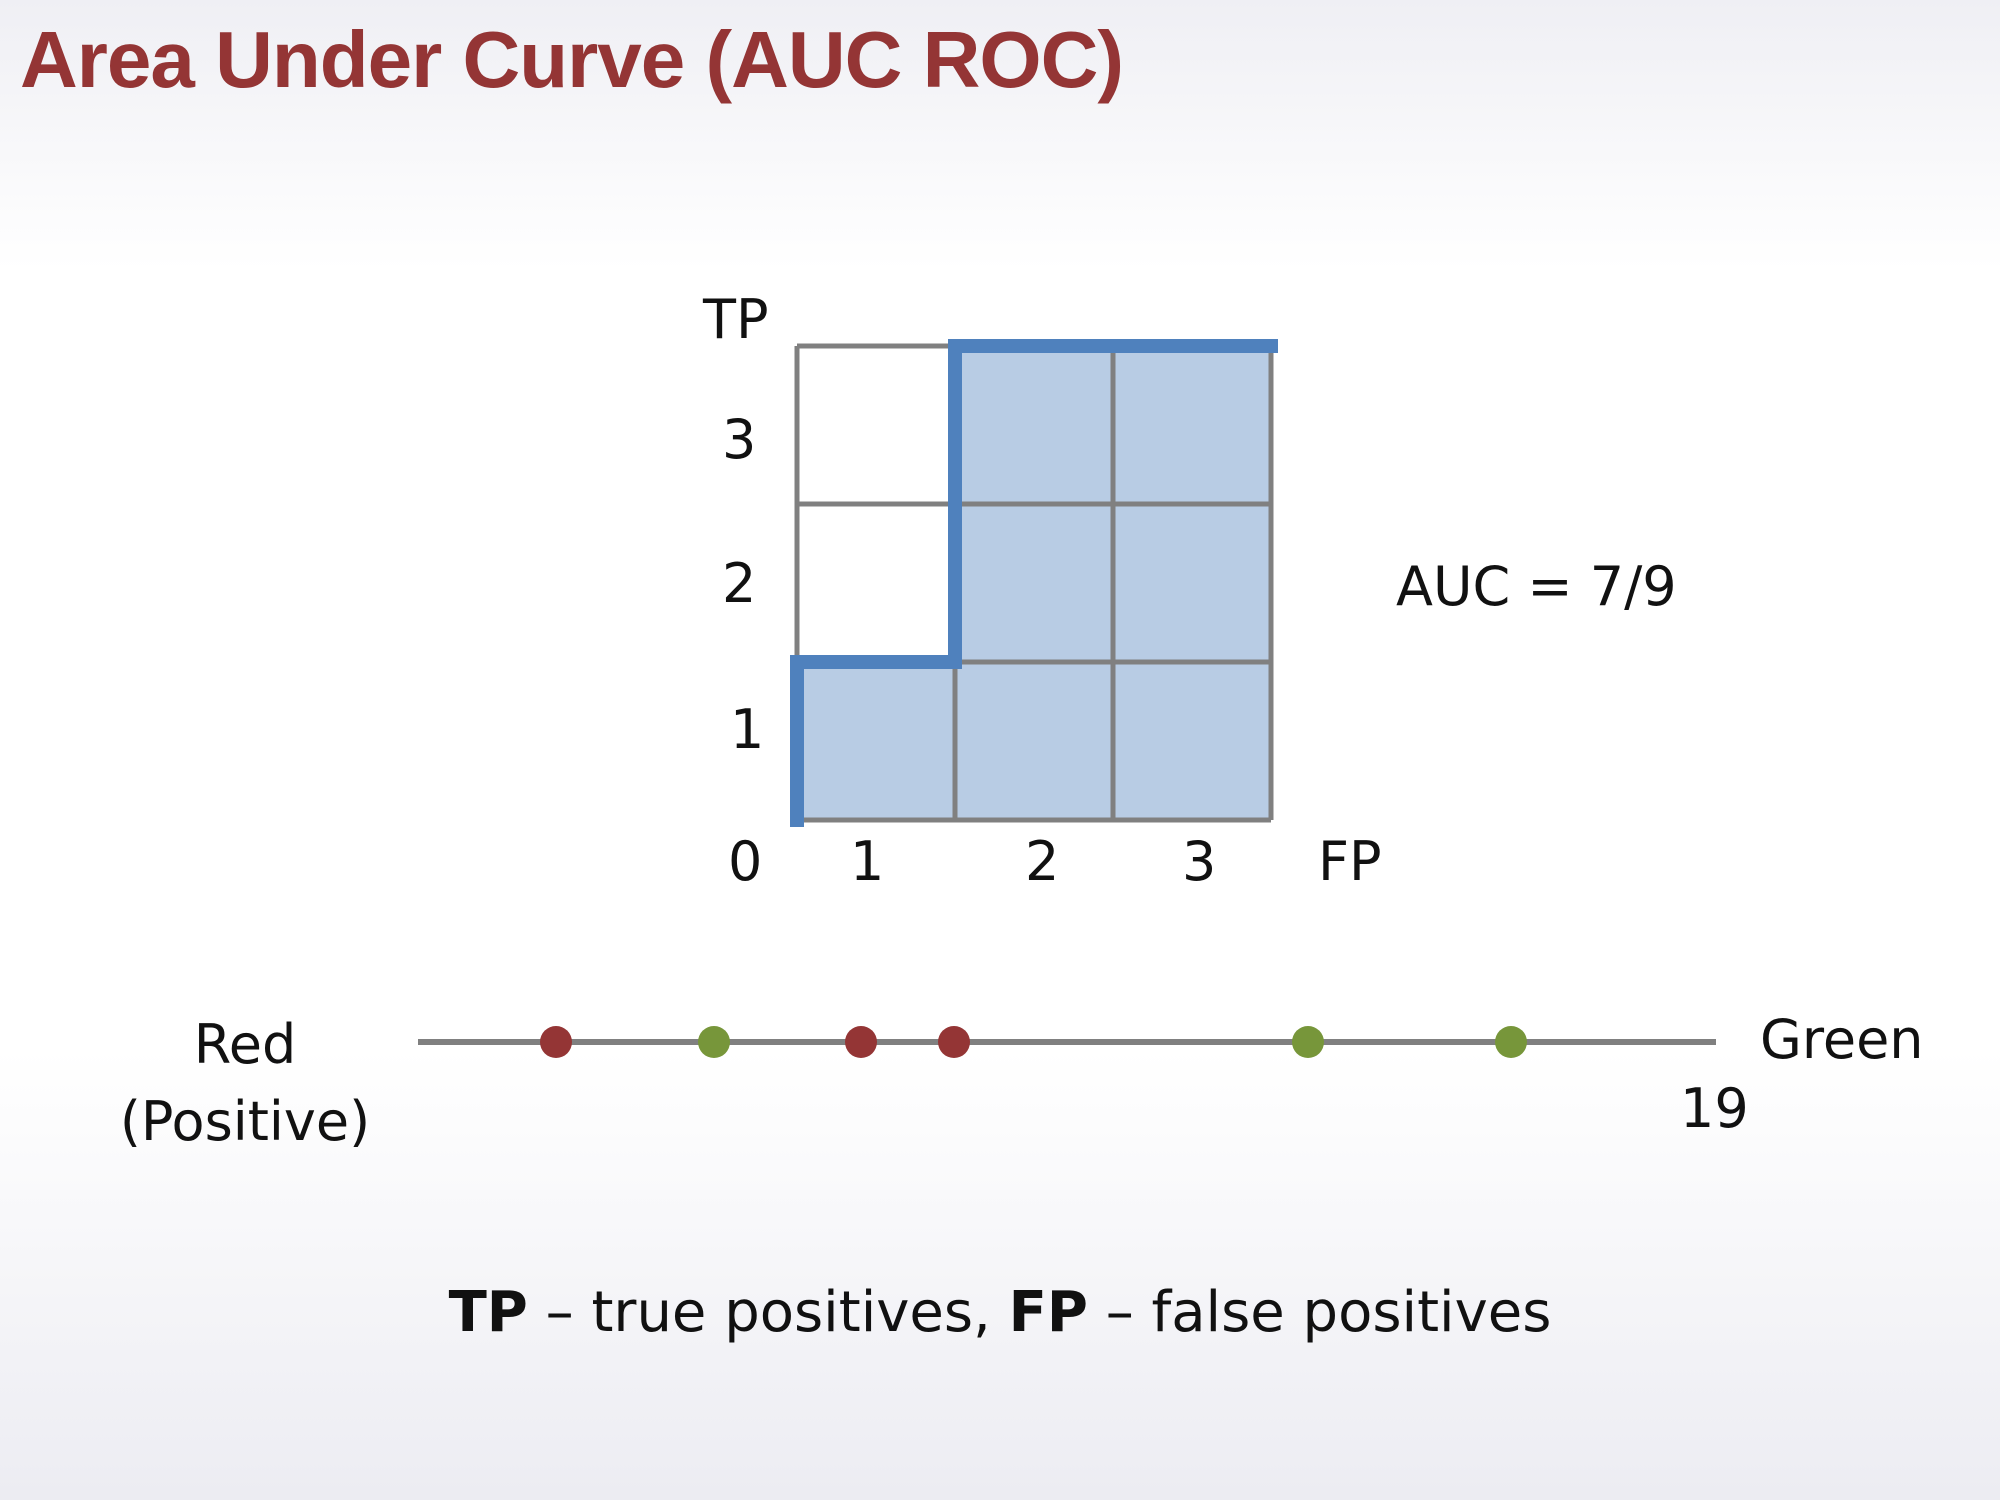  Describe the element at coordinates (245, 1121) in the screenshot. I see `positive-sublabel: (Positive)` at that location.